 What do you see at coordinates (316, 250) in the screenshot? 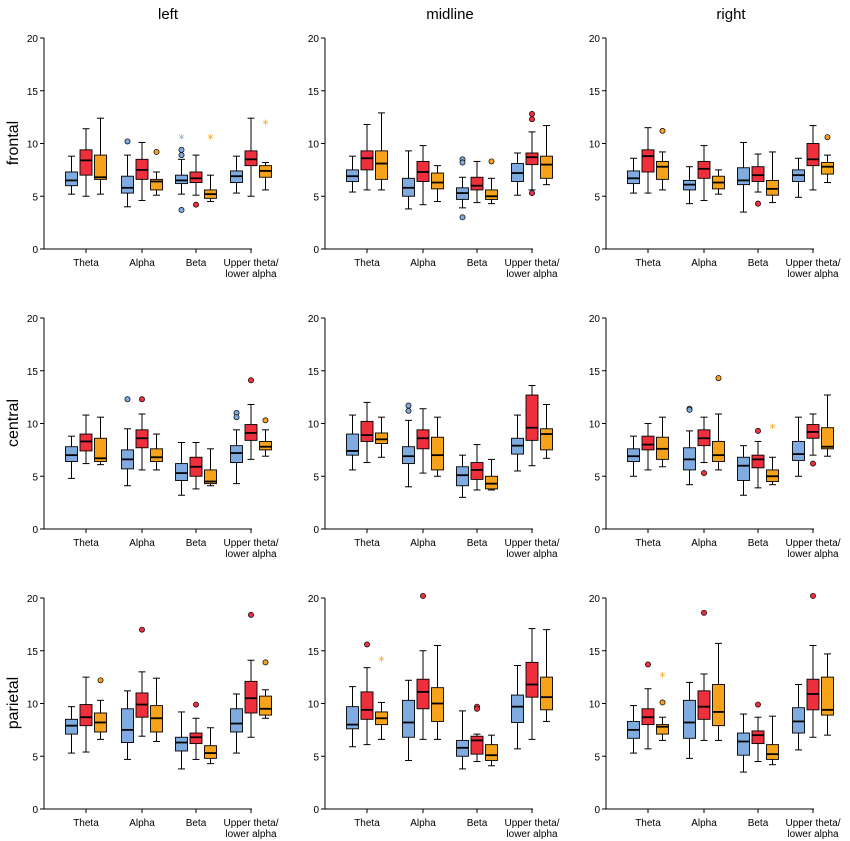
I see `y-tick-label: 0` at bounding box center [316, 250].